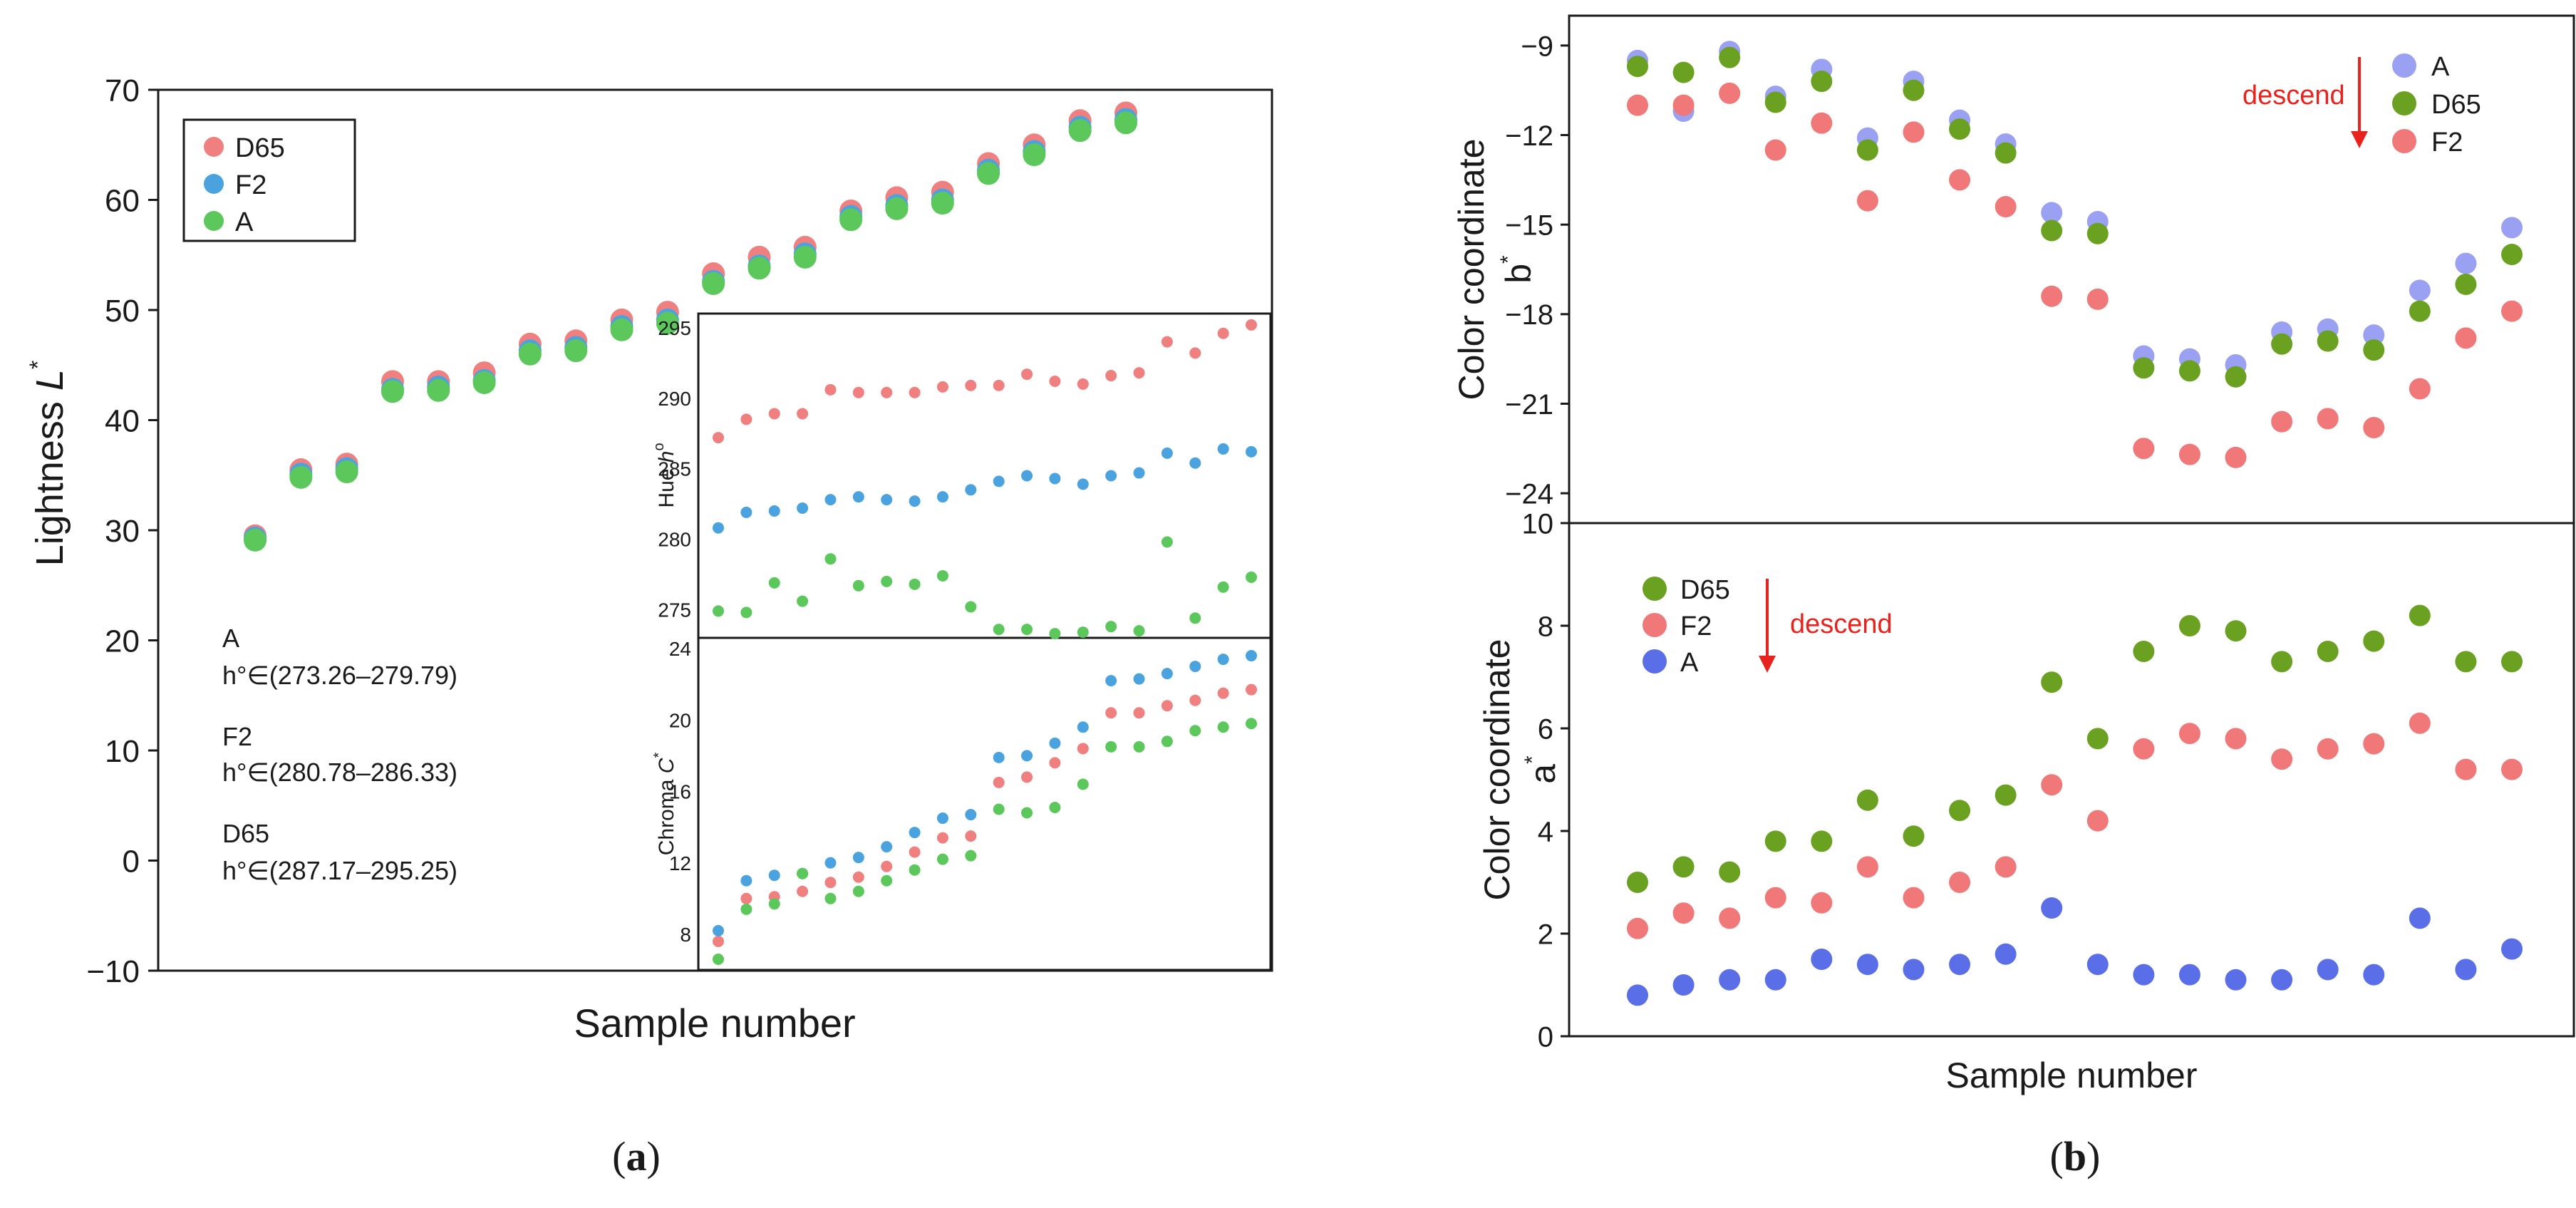 Image resolution: width=2576 pixels, height=1208 pixels. What do you see at coordinates (2404, 103) in the screenshot?
I see `b-legend-marker-d65` at bounding box center [2404, 103].